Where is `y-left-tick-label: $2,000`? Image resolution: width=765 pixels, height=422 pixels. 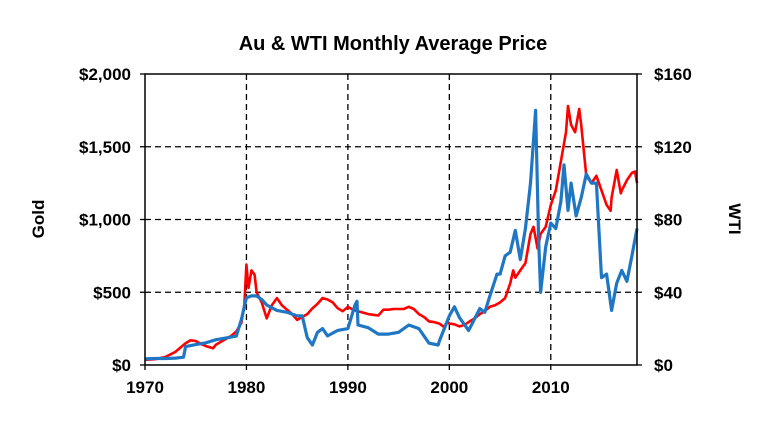 y-left-tick-label: $2,000 is located at coordinates (105, 74).